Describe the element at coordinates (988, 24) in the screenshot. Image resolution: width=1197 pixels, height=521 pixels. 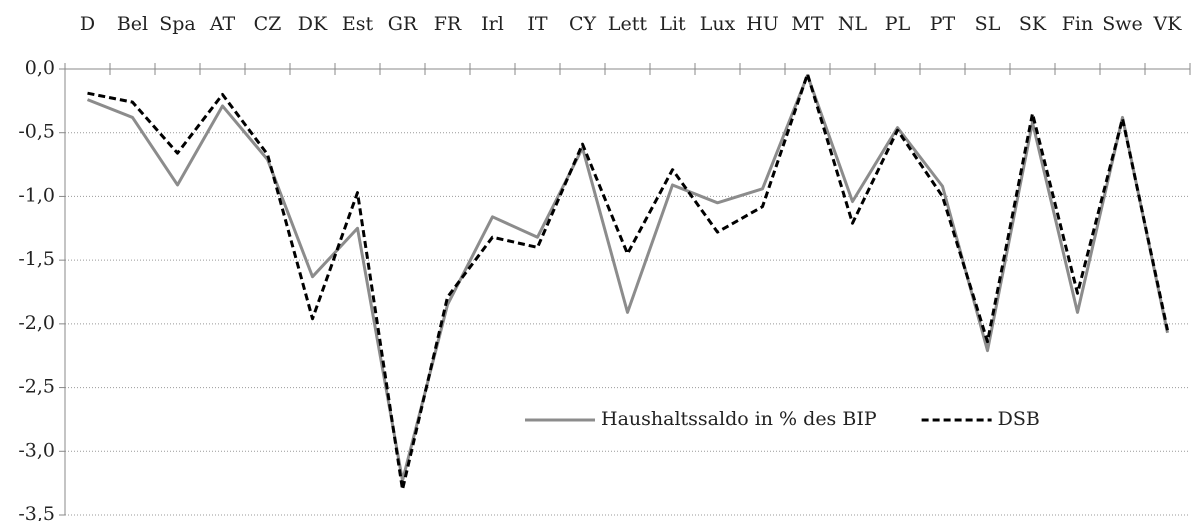
I see `x-tick-label: SL` at that location.